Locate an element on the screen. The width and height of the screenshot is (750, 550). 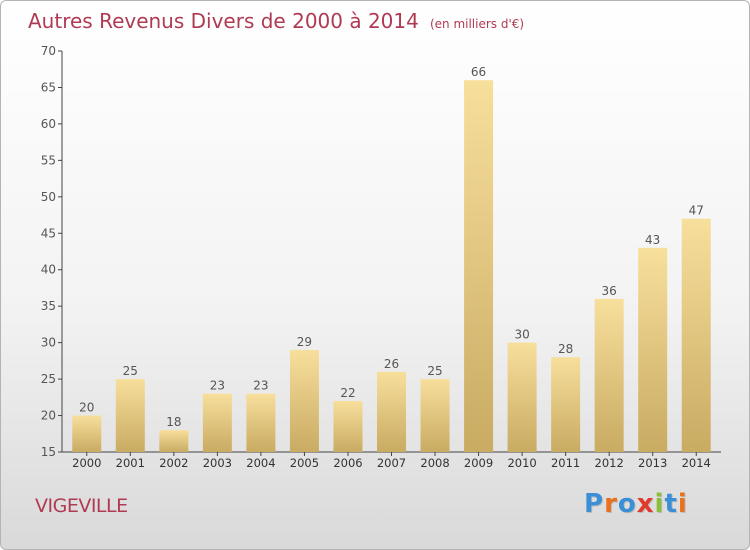
y-tick-label: 45 is located at coordinates (48, 233).